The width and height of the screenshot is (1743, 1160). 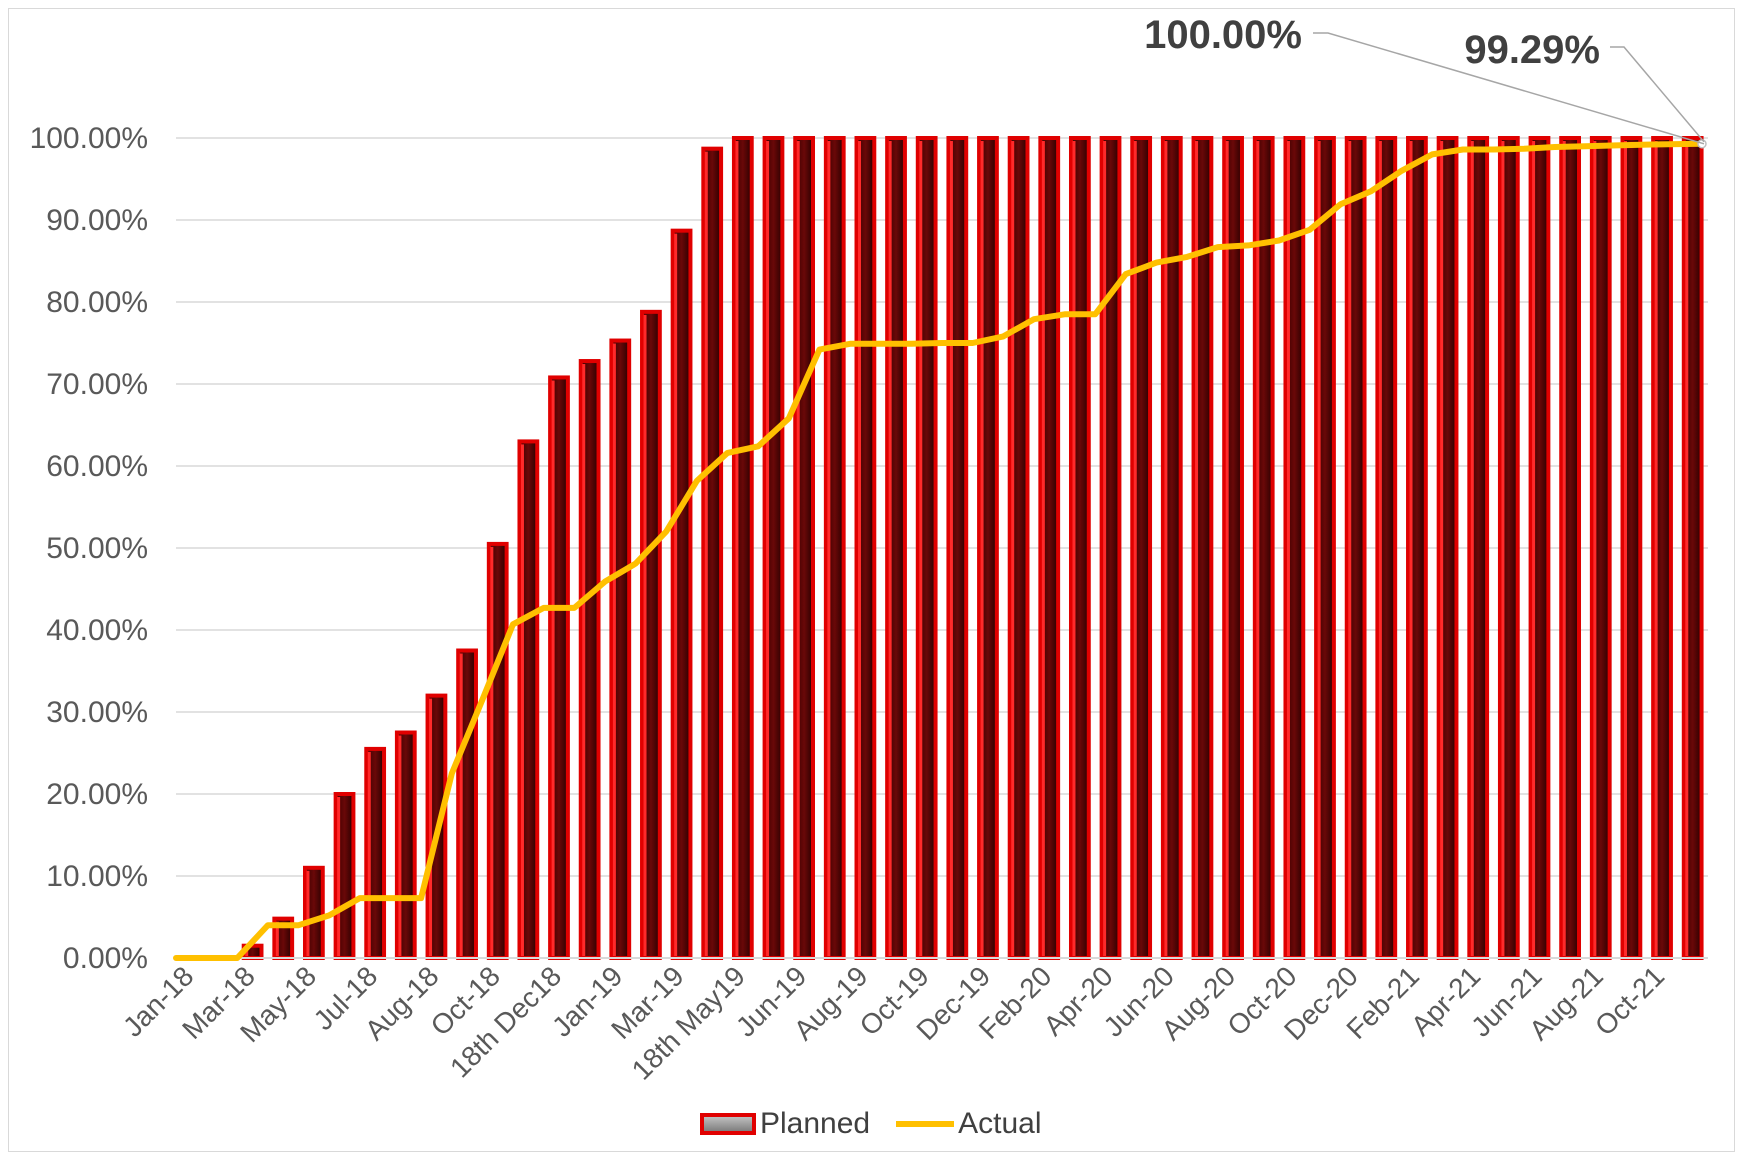 I want to click on callout-planned-leader, so click(x=1509, y=88).